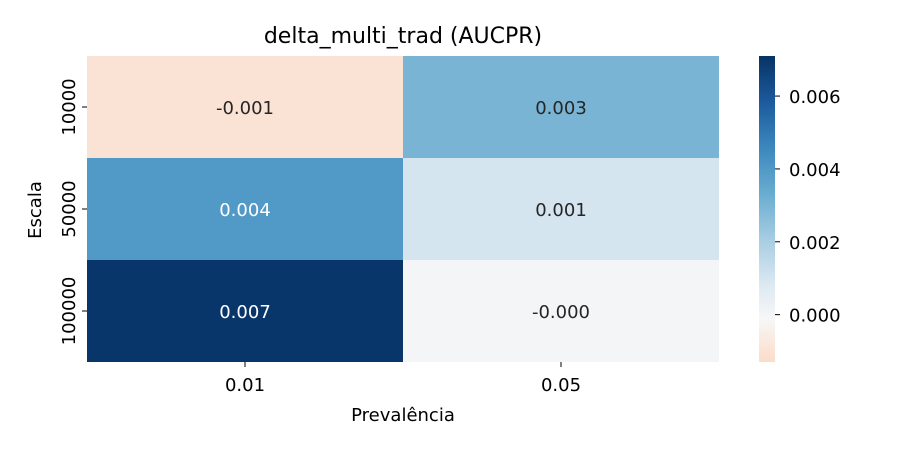 Image resolution: width=900 pixels, height=450 pixels. Describe the element at coordinates (815, 97) in the screenshot. I see `colorbar-tick-label-3: 0.006` at that location.